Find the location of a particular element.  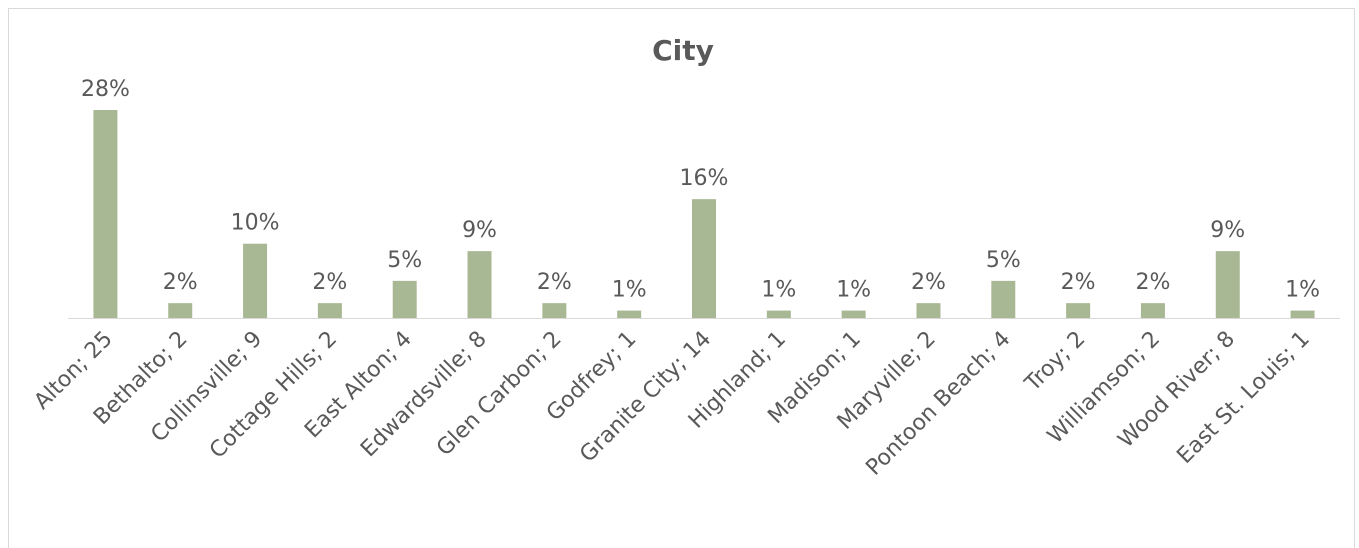

value-label: 16% is located at coordinates (704, 178).